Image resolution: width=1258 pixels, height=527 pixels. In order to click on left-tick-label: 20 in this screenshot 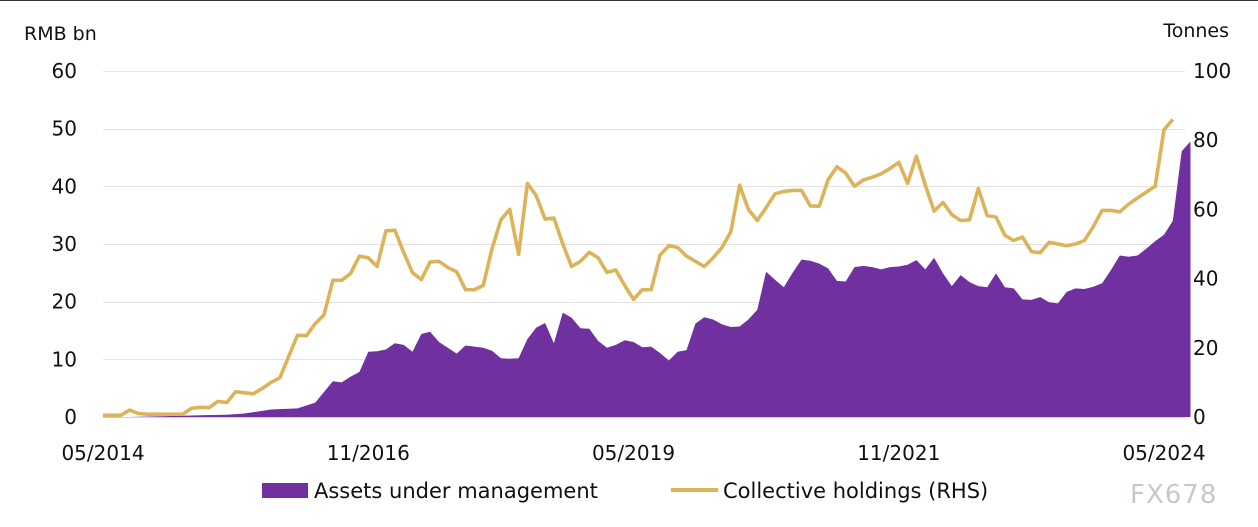, I will do `click(64, 302)`.